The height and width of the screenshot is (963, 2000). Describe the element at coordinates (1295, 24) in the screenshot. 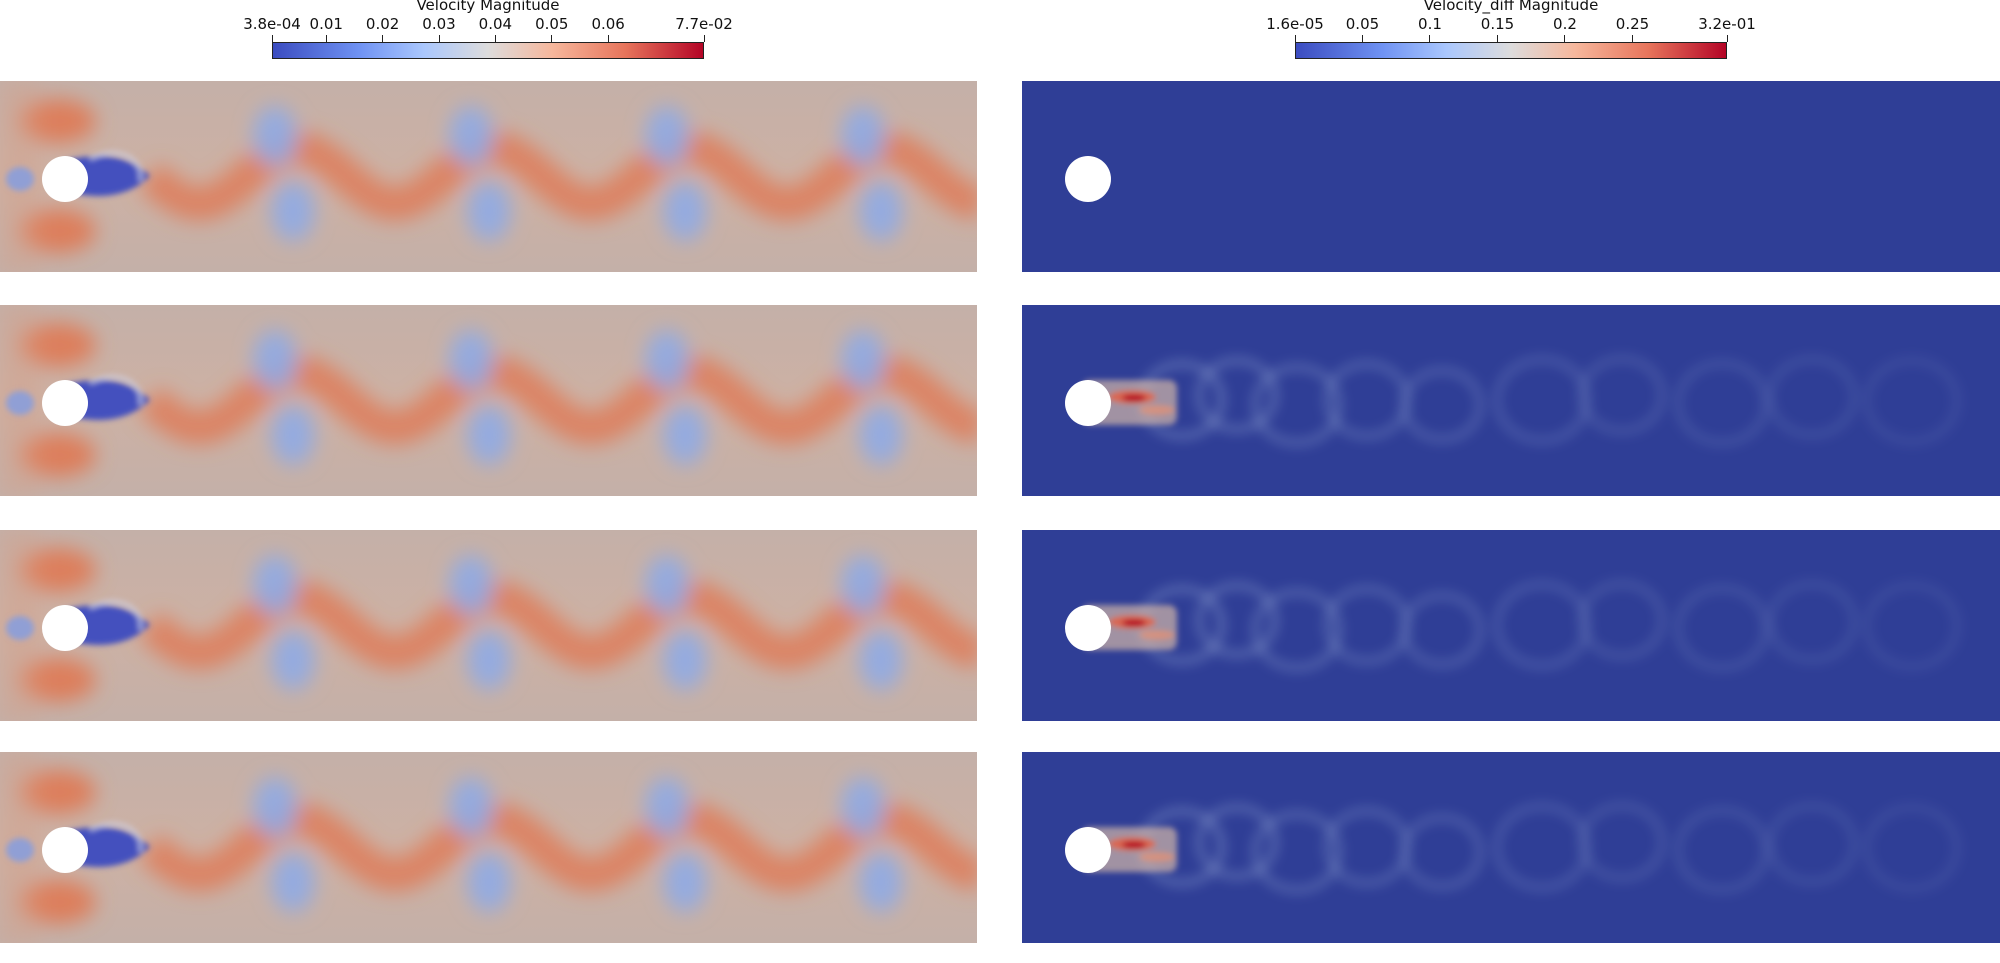

I see `right-colorbar-tick-label: 1.6e-05` at that location.